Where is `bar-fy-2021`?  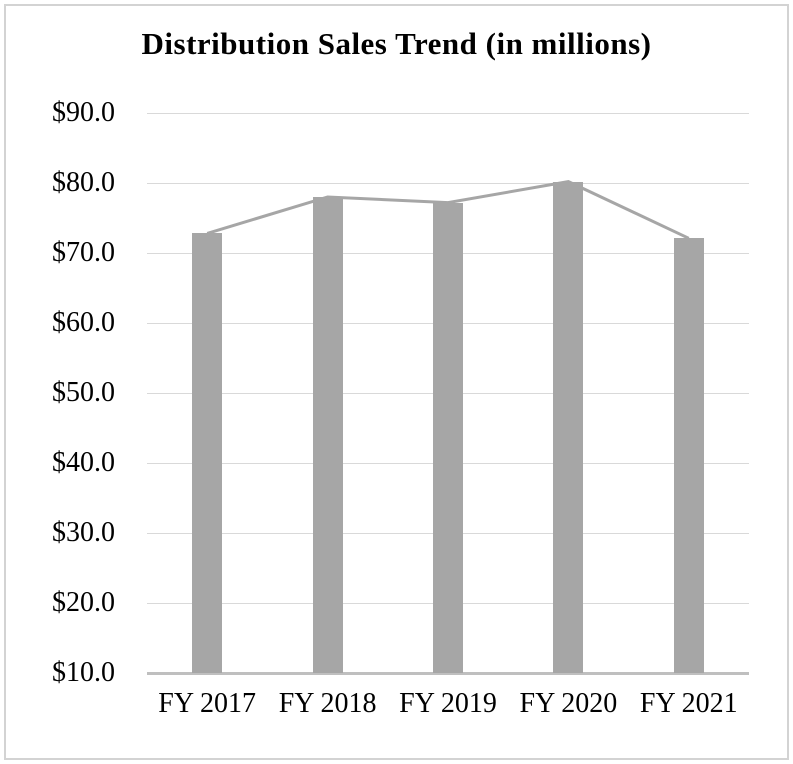 bar-fy-2021 is located at coordinates (688, 455).